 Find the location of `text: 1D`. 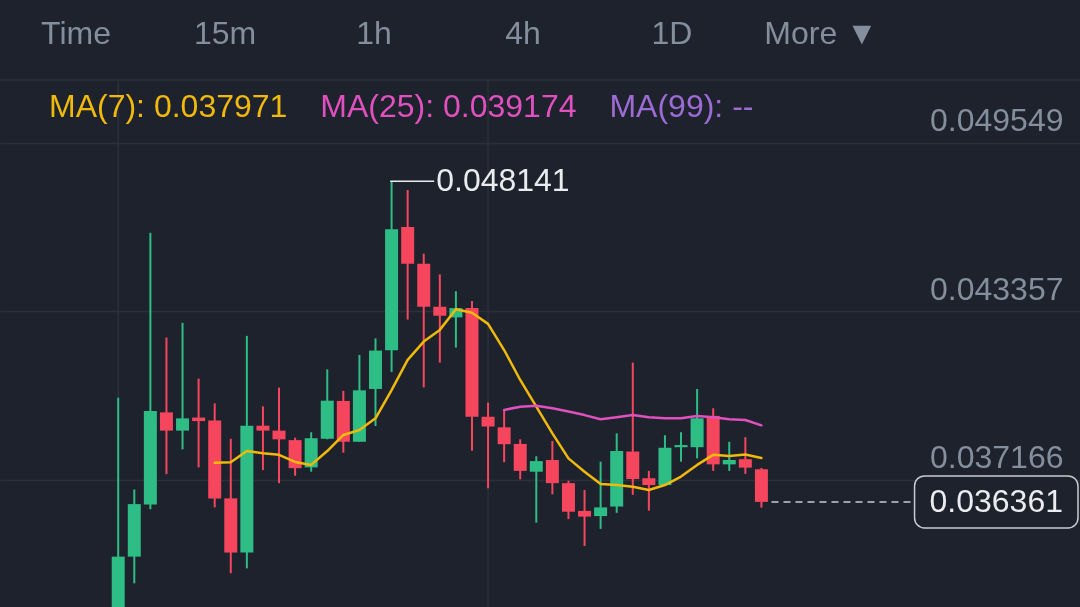

text: 1D is located at coordinates (672, 33).